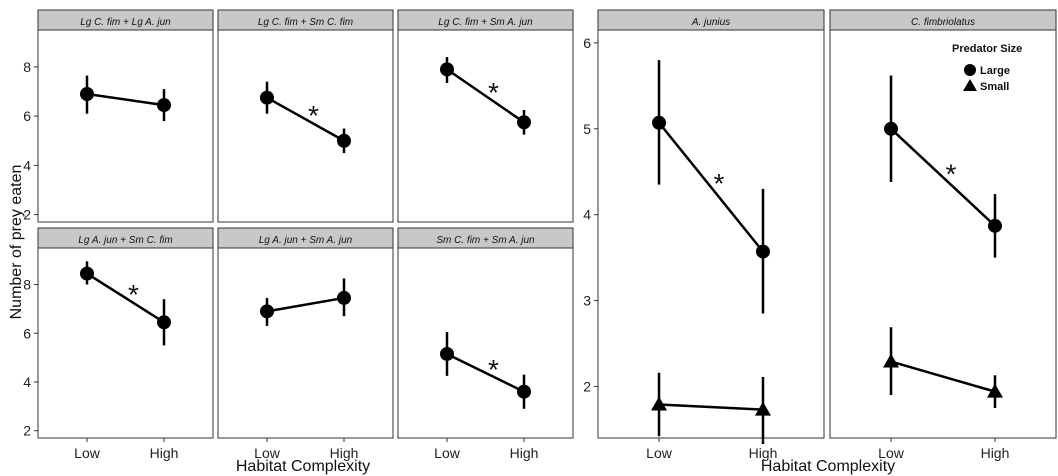  What do you see at coordinates (943, 177) in the screenshot?
I see `right-panel-2-series-0-line` at bounding box center [943, 177].